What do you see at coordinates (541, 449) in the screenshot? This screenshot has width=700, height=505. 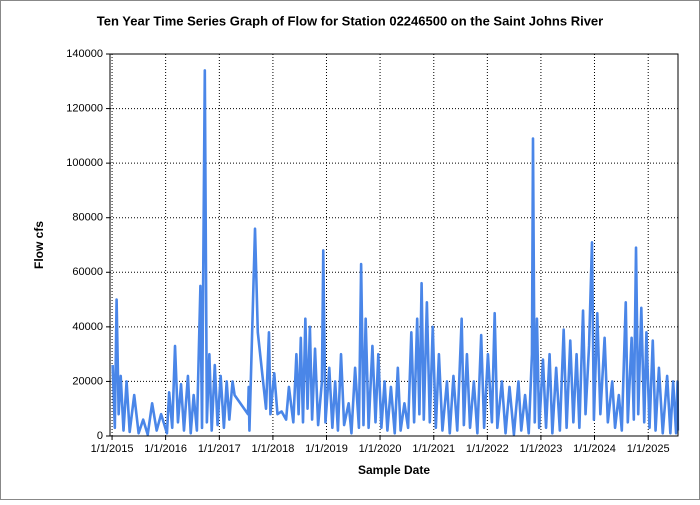 I see `x-tick-label: 1/1/2023` at bounding box center [541, 449].